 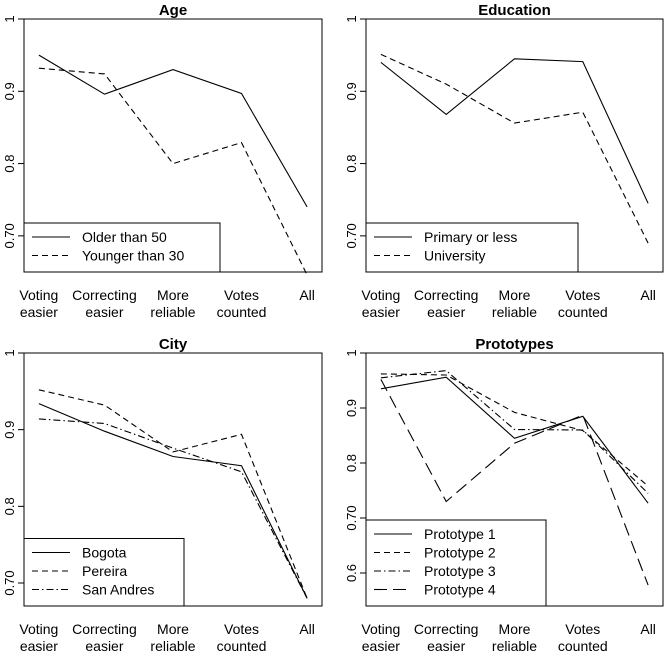 I want to click on legend-label: Pereira, so click(x=104, y=571).